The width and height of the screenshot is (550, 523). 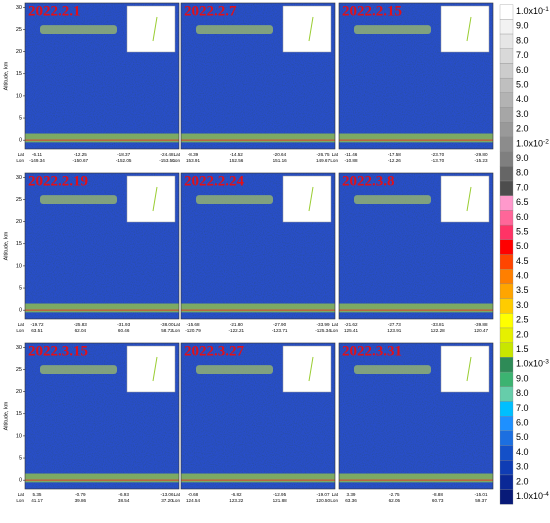 I want to click on lon-value: 58.72, so click(x=167, y=330).